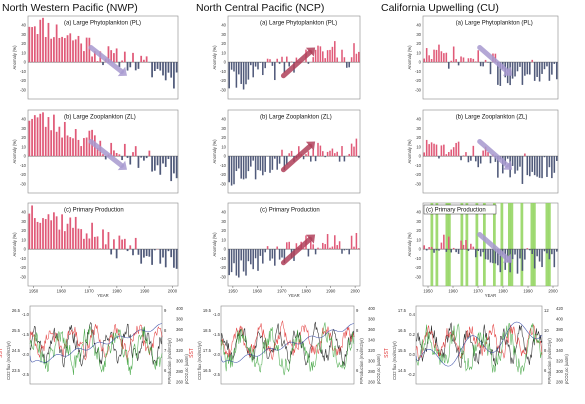 Image resolution: width=585 pixels, height=404 pixels. What do you see at coordinates (412, 374) in the screenshot?
I see `left-tick-co2: -0.2` at bounding box center [412, 374].